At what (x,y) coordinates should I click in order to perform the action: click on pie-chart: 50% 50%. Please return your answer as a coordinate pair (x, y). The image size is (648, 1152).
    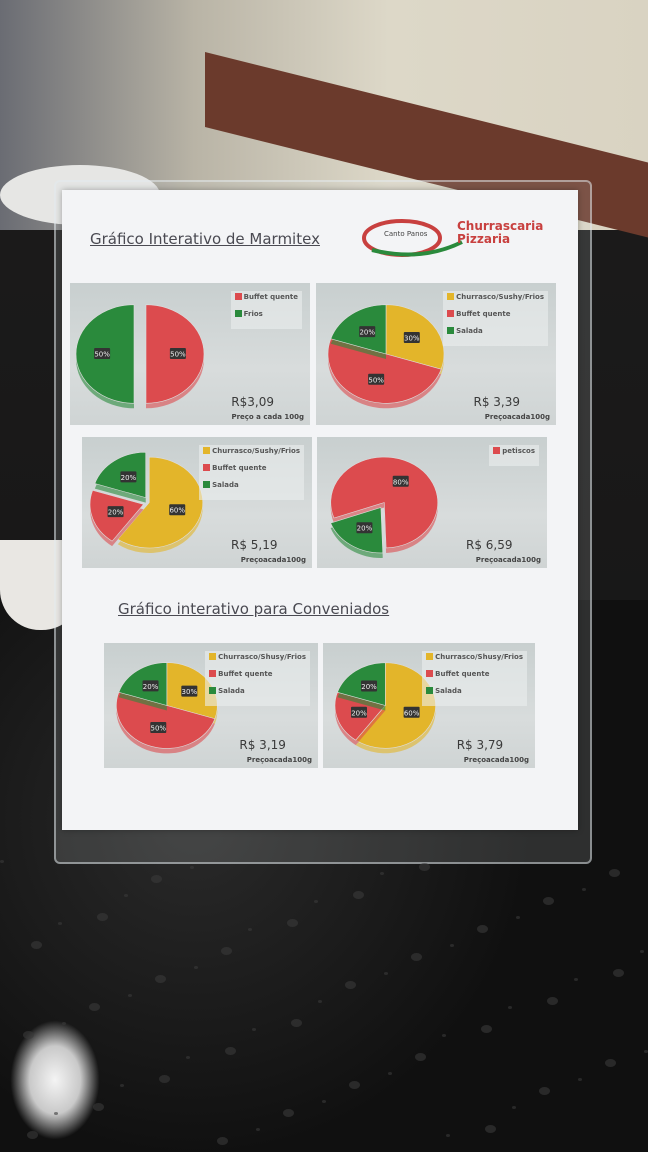
    Looking at the image, I should click on (140, 356).